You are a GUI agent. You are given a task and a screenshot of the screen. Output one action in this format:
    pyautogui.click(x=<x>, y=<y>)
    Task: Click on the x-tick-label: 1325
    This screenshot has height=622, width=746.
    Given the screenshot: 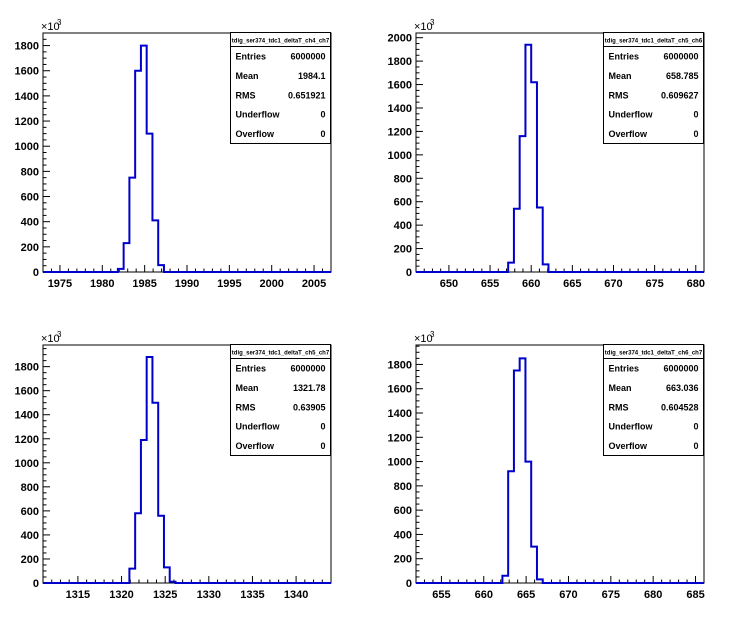 What is the action you would take?
    pyautogui.click(x=165, y=595)
    